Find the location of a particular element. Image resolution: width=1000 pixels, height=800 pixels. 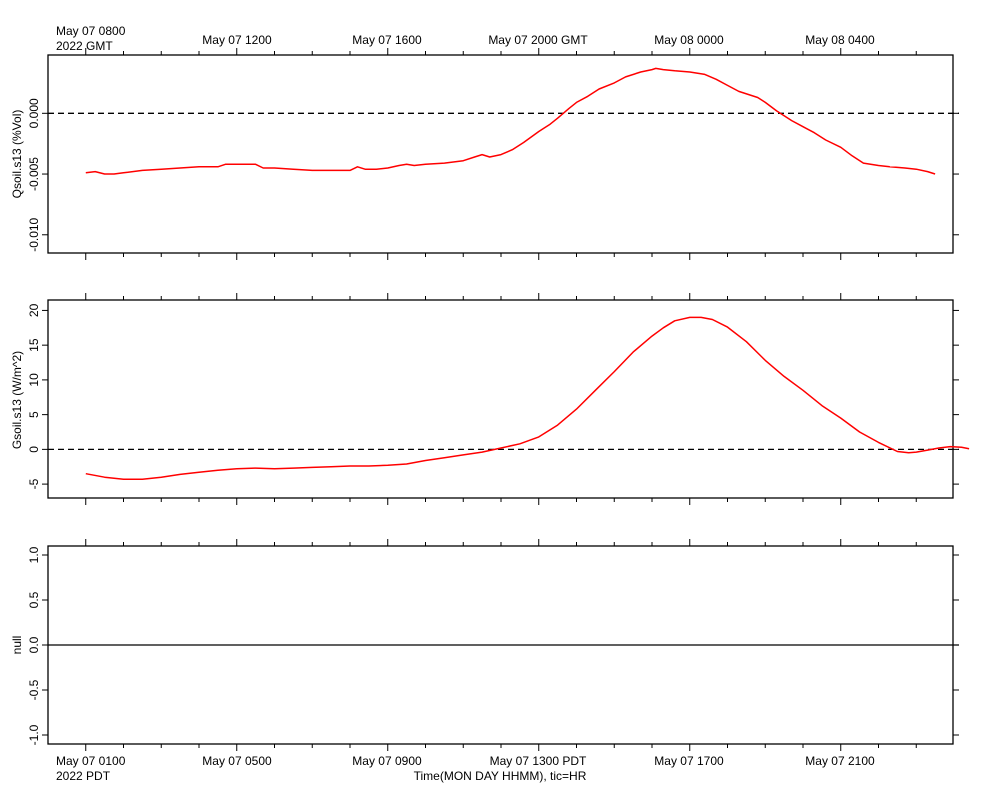

y-tick-label: 15 is located at coordinates (34, 345).